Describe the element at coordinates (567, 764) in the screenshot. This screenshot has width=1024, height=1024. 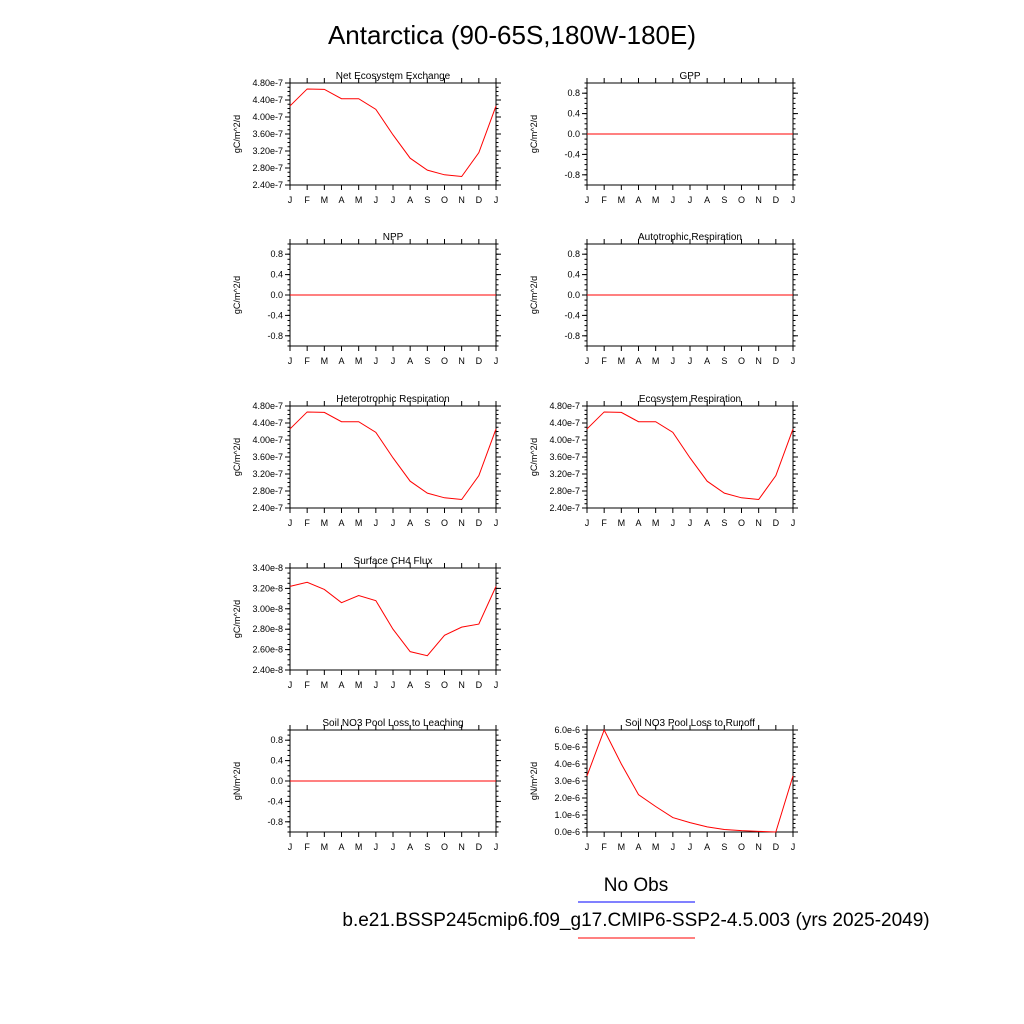
I see `y-tick-label: 4.0e-6` at that location.